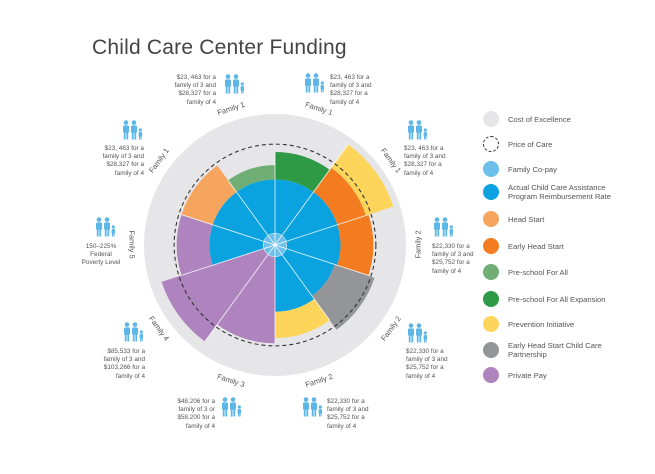  I want to click on price-of-care-circle, so click(275, 245).